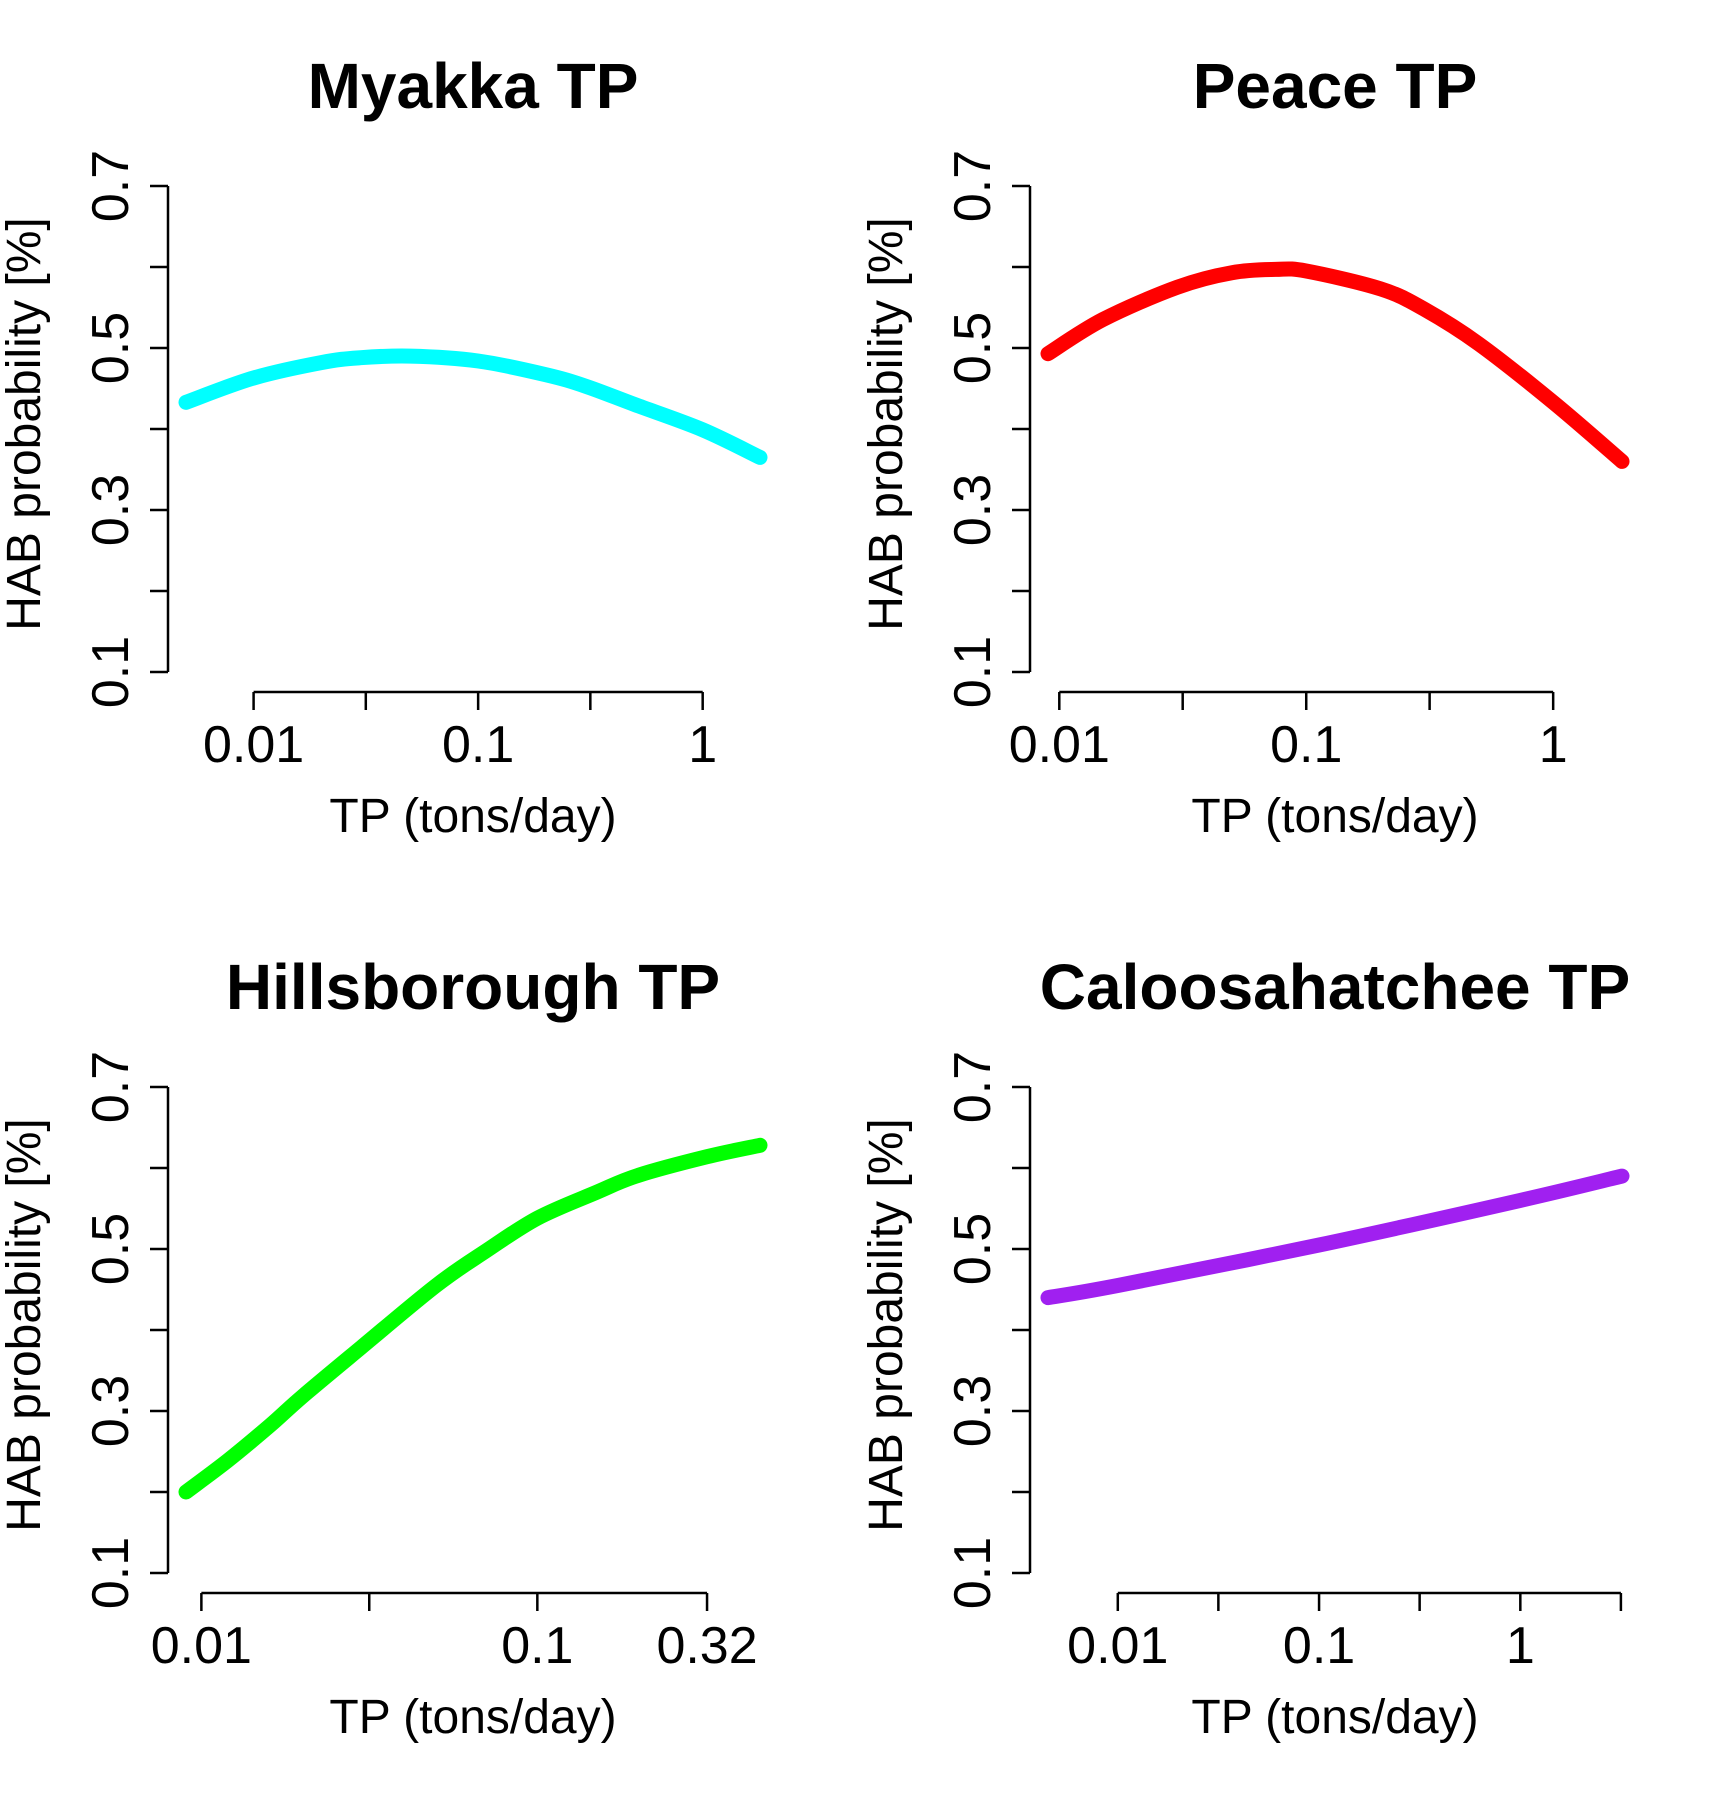  Describe the element at coordinates (1335, 86) in the screenshot. I see `chart-title: Peace TP` at that location.